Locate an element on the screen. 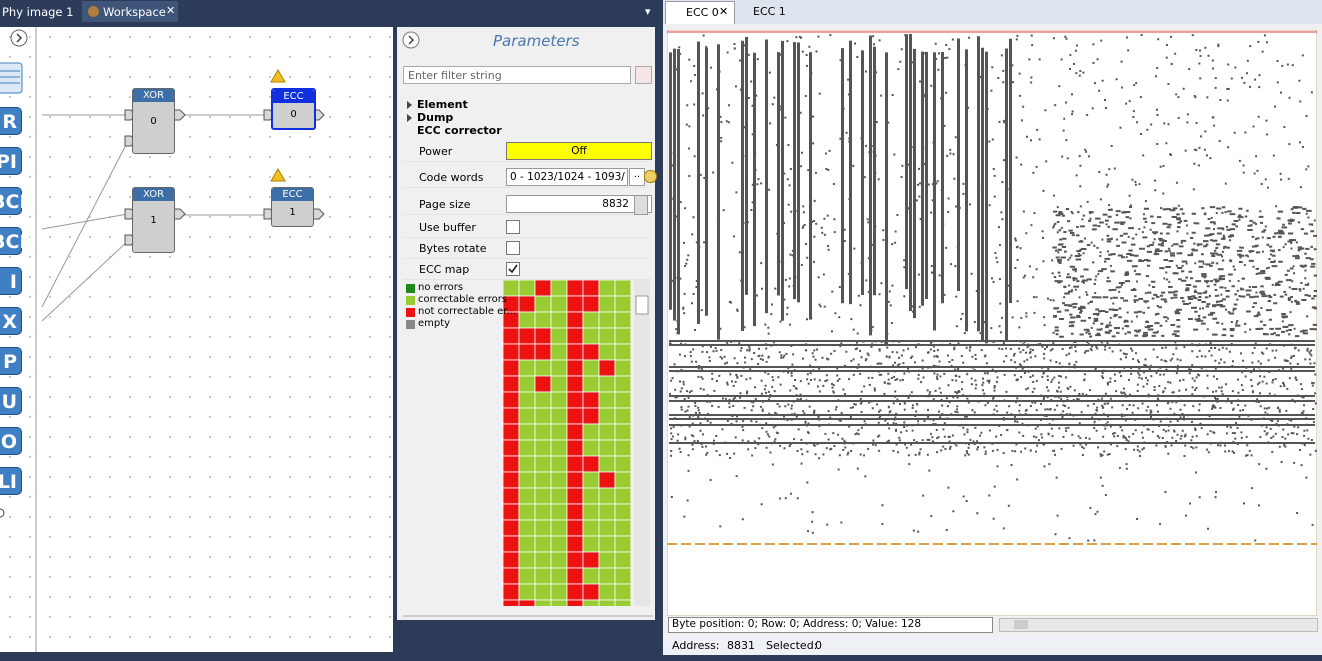 The image size is (1322, 661). node: ECC 0 is located at coordinates (293, 109).